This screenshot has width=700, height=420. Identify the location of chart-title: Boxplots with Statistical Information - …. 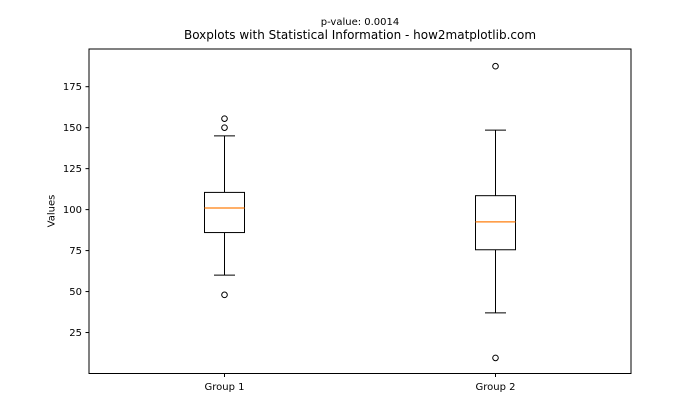
(360, 35).